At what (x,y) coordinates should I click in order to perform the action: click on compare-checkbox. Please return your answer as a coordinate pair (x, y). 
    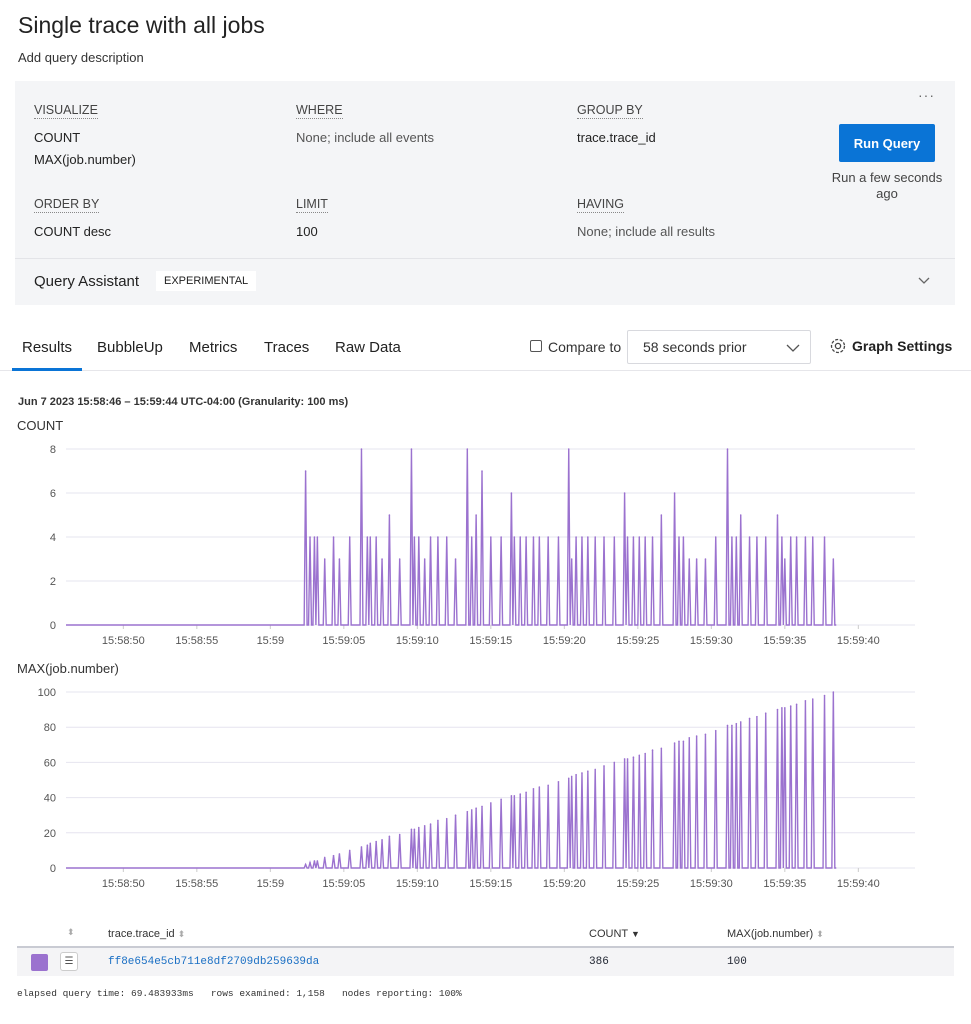
    Looking at the image, I should click on (536, 346).